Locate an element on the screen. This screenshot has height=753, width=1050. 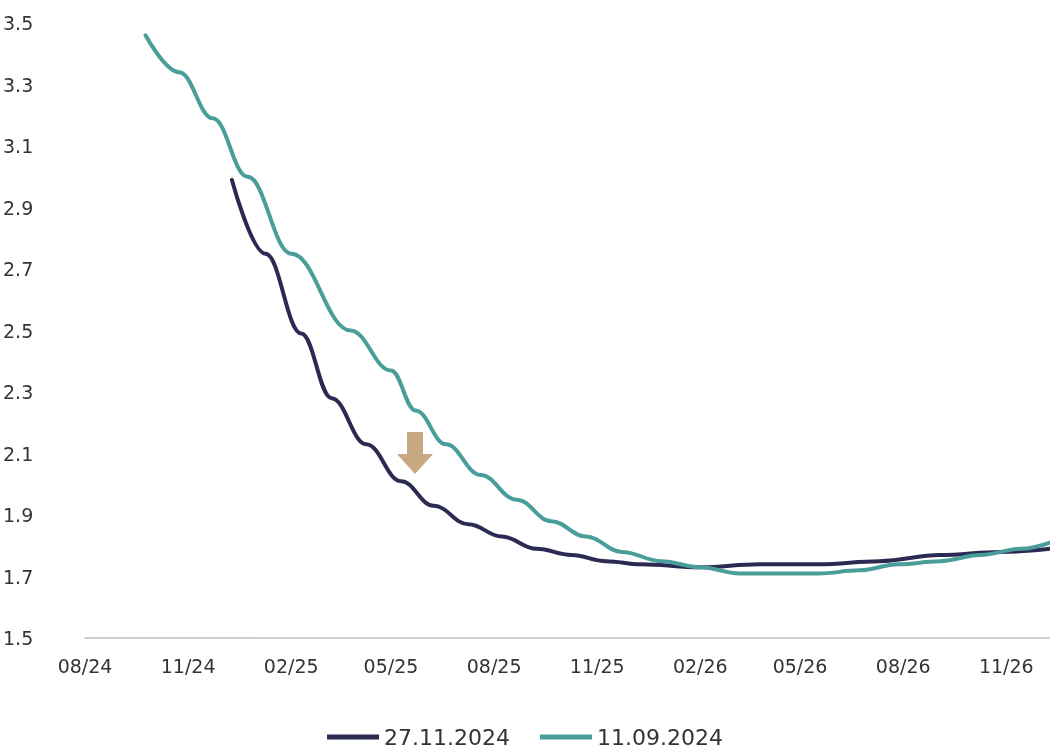
x-tick-label: 02/25 is located at coordinates (291, 665).